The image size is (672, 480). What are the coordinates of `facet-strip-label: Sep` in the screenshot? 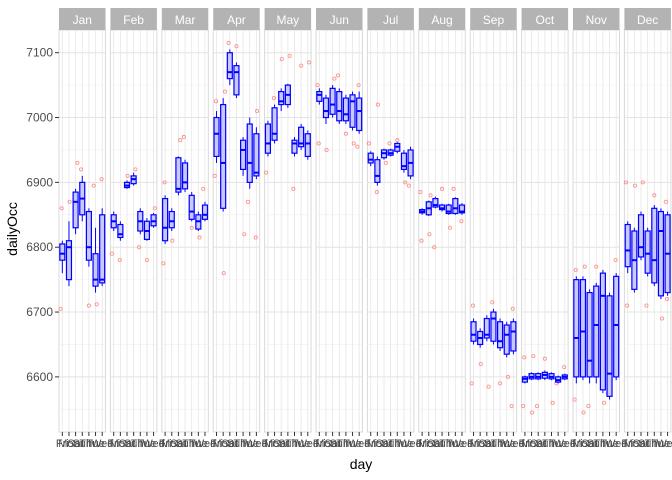 It's located at (494, 20).